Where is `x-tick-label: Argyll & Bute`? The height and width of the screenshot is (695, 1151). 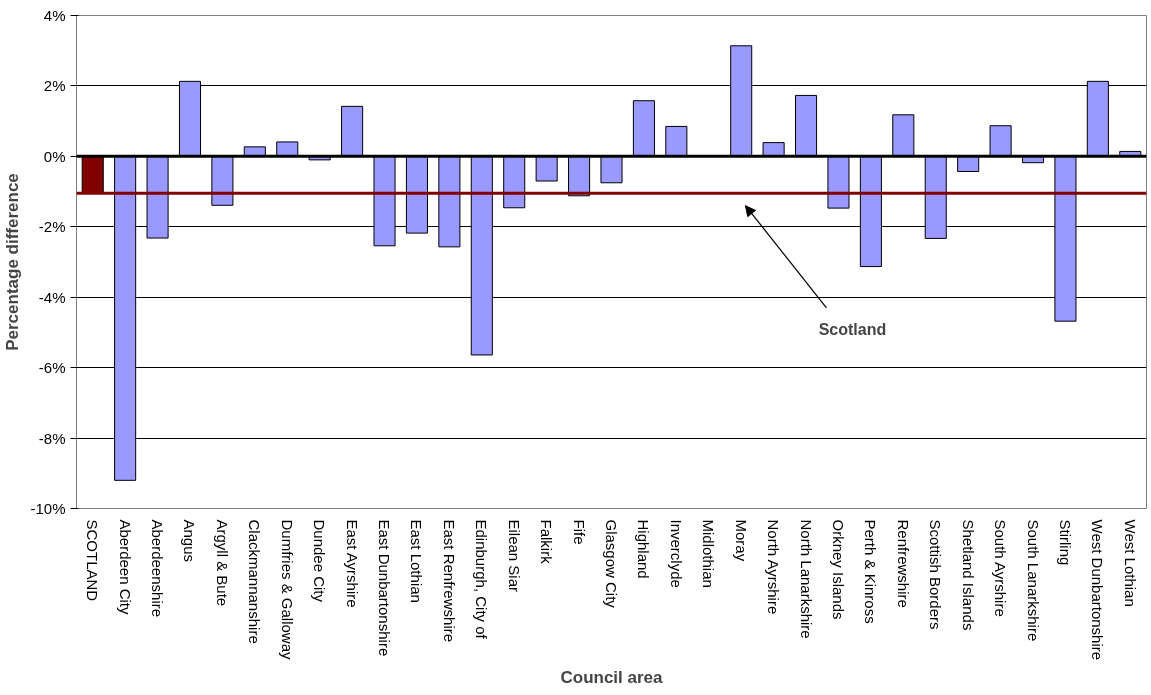 x-tick-label: Argyll & Bute is located at coordinates (222, 563).